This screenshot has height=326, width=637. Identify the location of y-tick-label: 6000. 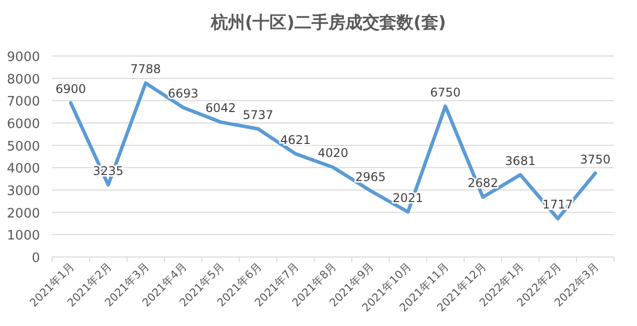
(23, 124).